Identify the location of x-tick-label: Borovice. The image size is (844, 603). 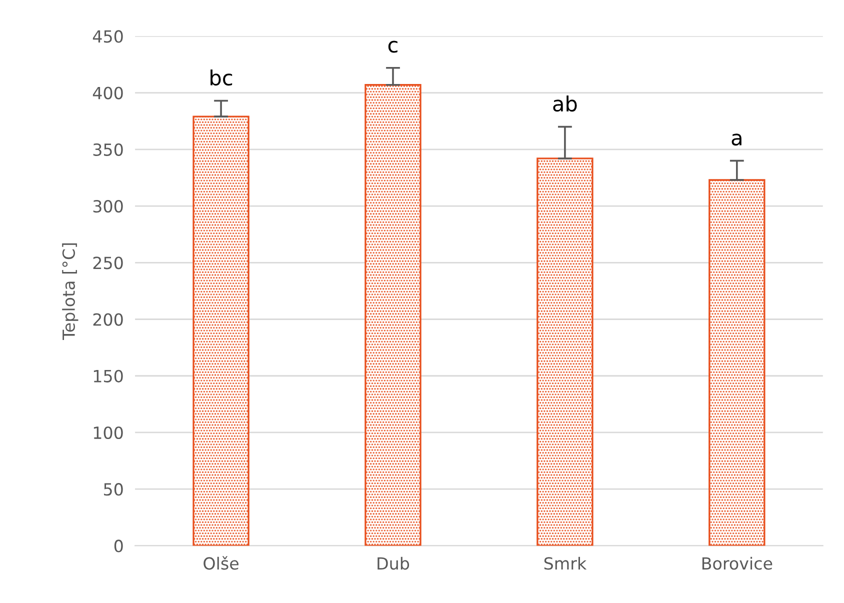
(737, 563).